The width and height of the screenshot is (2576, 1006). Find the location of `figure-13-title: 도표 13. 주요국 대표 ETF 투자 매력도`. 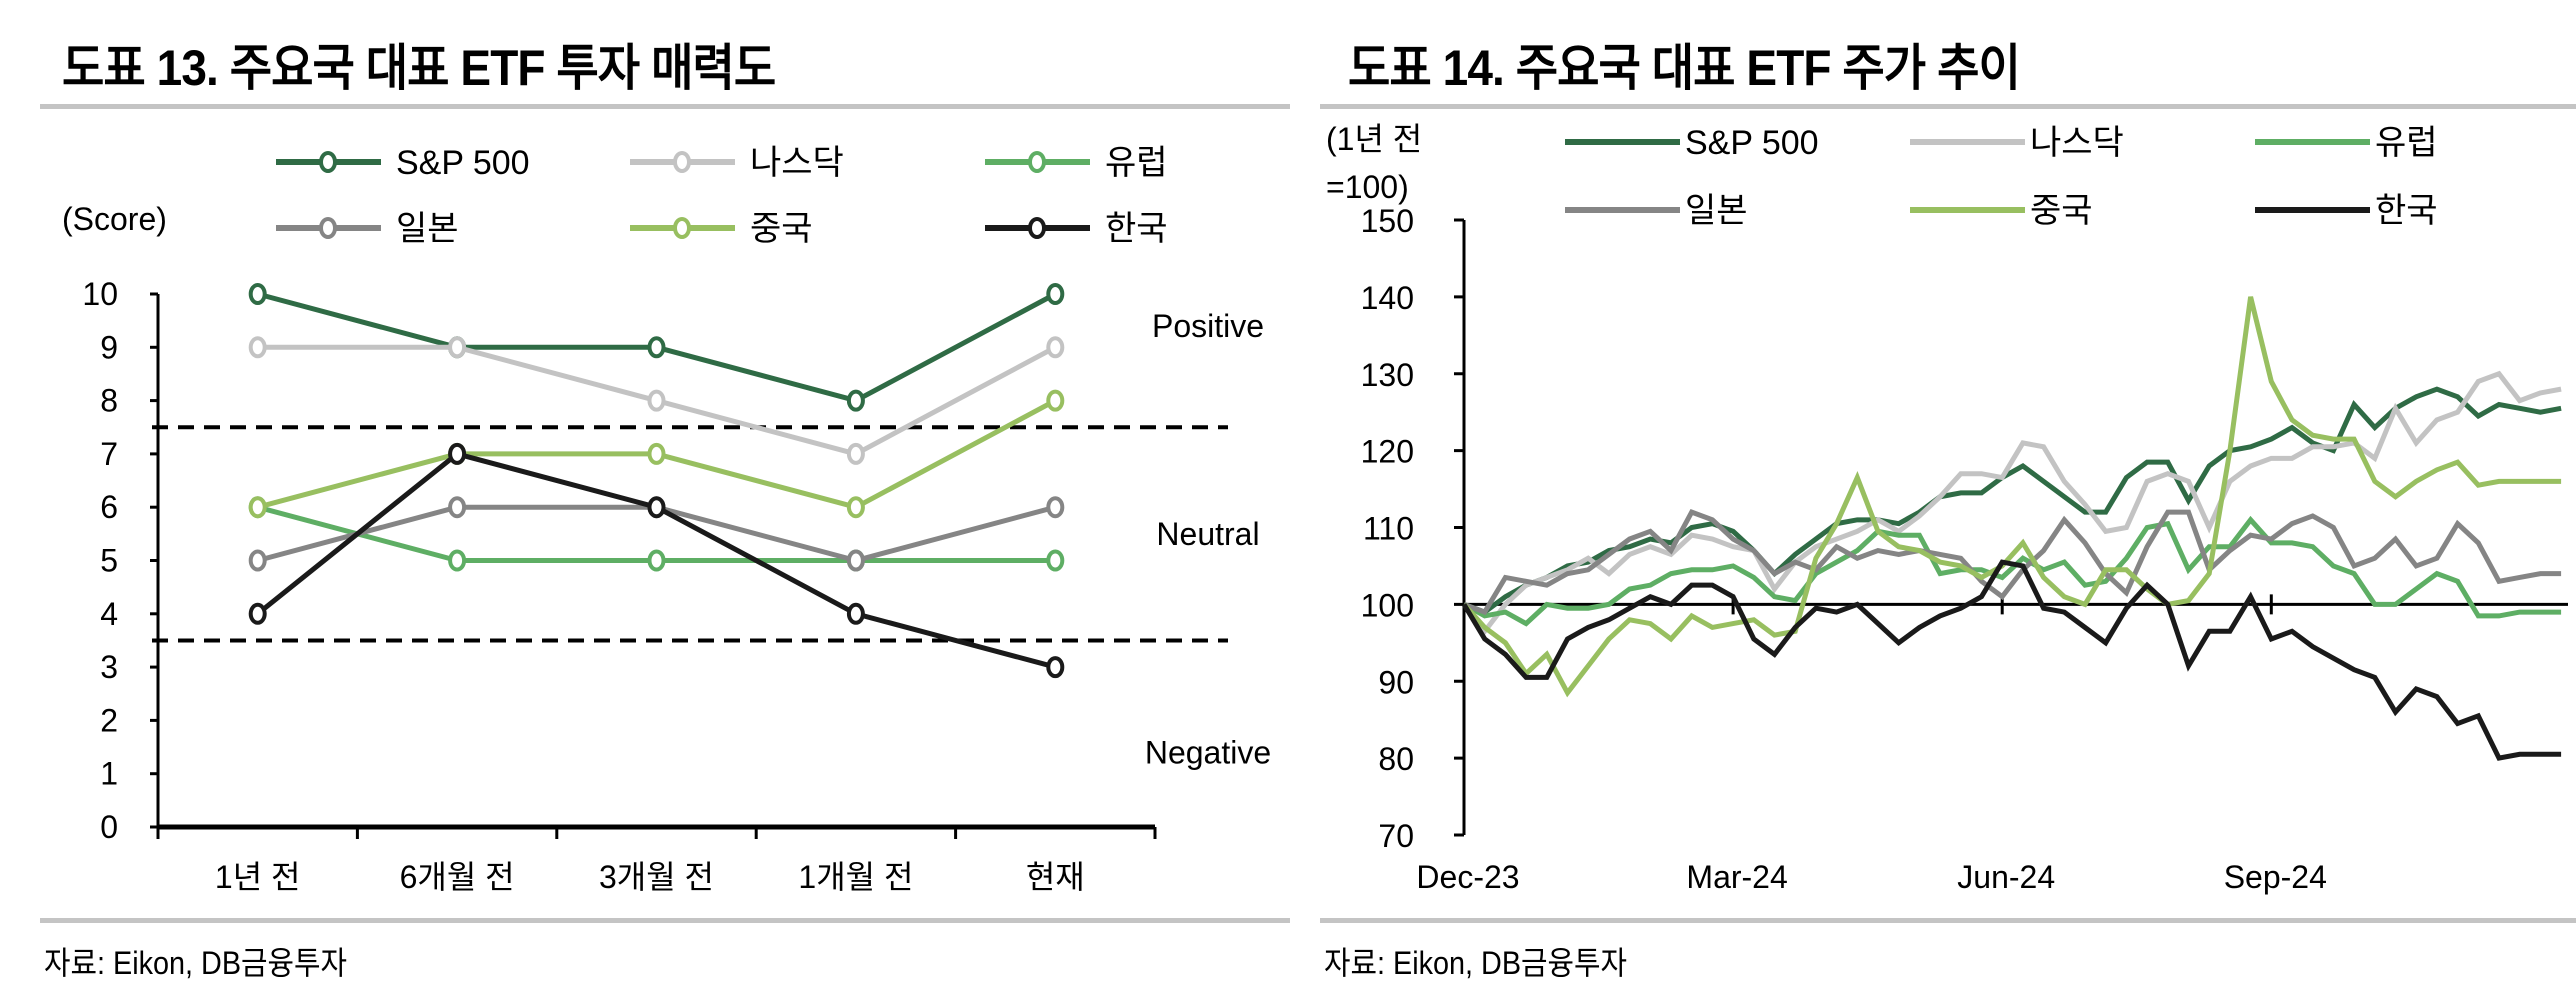

figure-13-title: 도표 13. 주요국 대표 ETF 투자 매력도 is located at coordinates (419, 68).